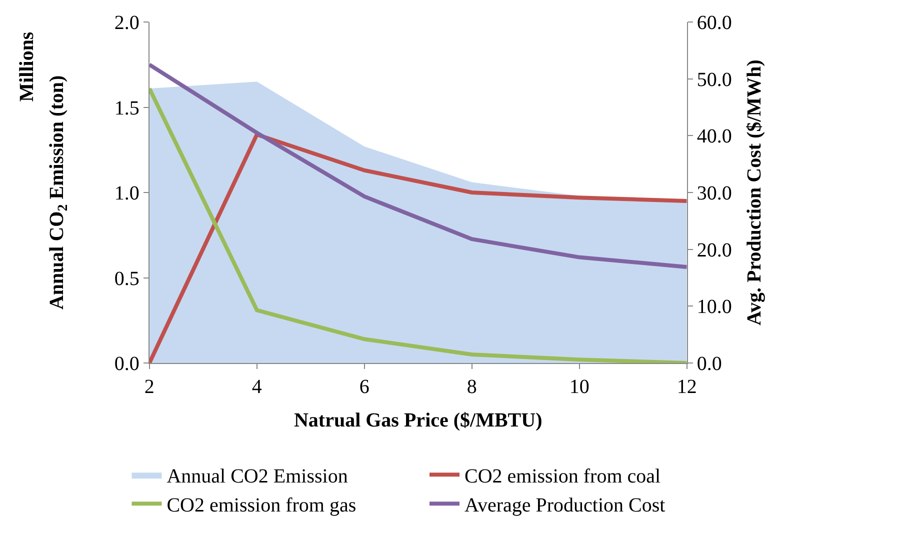 The height and width of the screenshot is (548, 899). Describe the element at coordinates (714, 137) in the screenshot. I see `y2-tick-label: 40.0` at that location.